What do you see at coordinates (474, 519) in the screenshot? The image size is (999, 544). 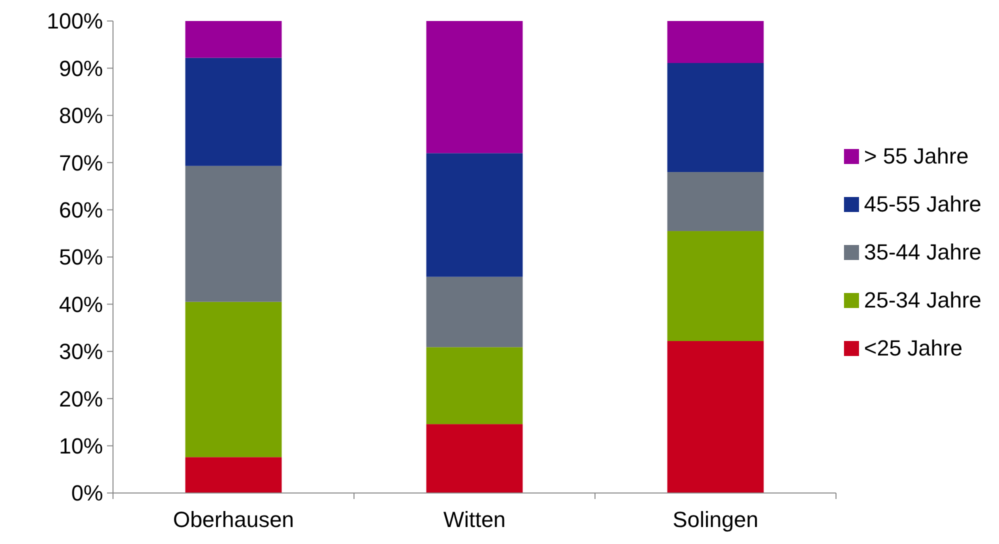 I see `x-tick-label: Witten` at bounding box center [474, 519].